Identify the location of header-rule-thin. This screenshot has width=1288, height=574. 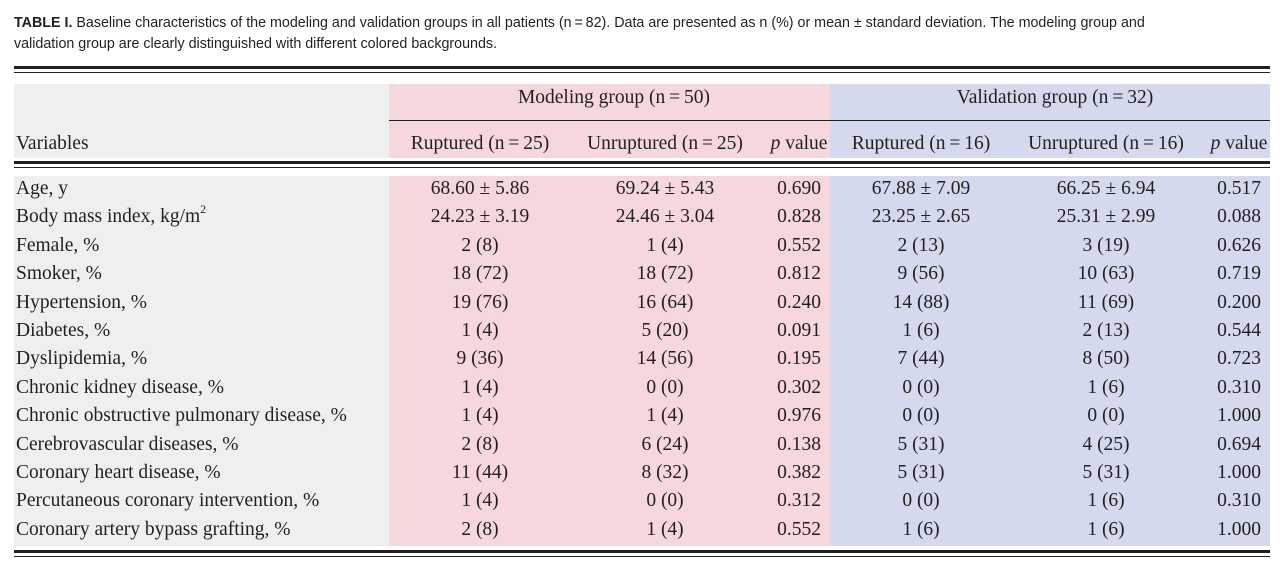
(642, 167).